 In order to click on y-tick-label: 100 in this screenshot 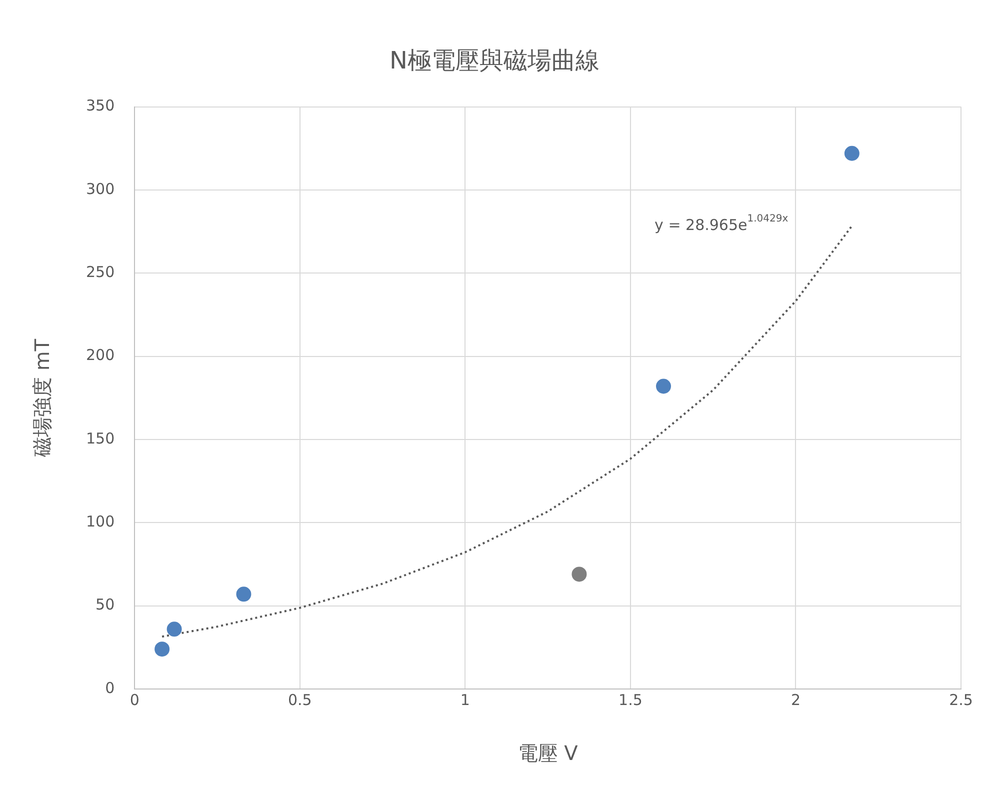, I will do `click(100, 521)`.